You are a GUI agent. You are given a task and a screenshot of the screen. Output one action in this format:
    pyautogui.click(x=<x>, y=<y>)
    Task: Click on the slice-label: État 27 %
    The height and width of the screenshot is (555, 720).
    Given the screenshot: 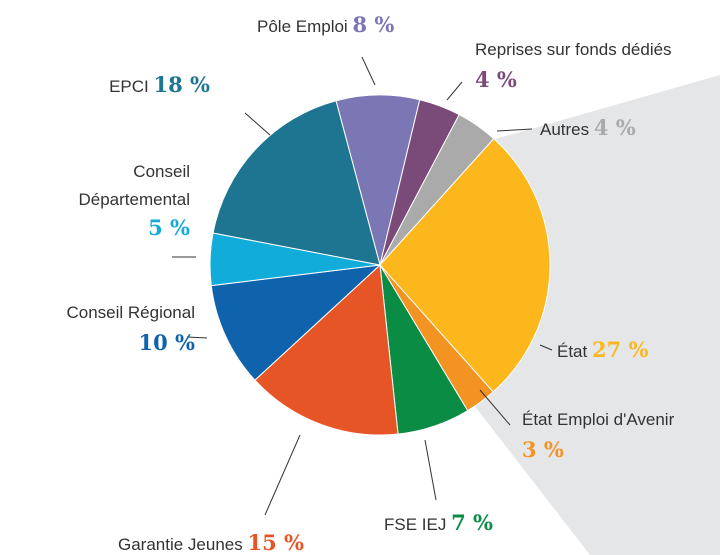 What is the action you would take?
    pyautogui.click(x=602, y=351)
    